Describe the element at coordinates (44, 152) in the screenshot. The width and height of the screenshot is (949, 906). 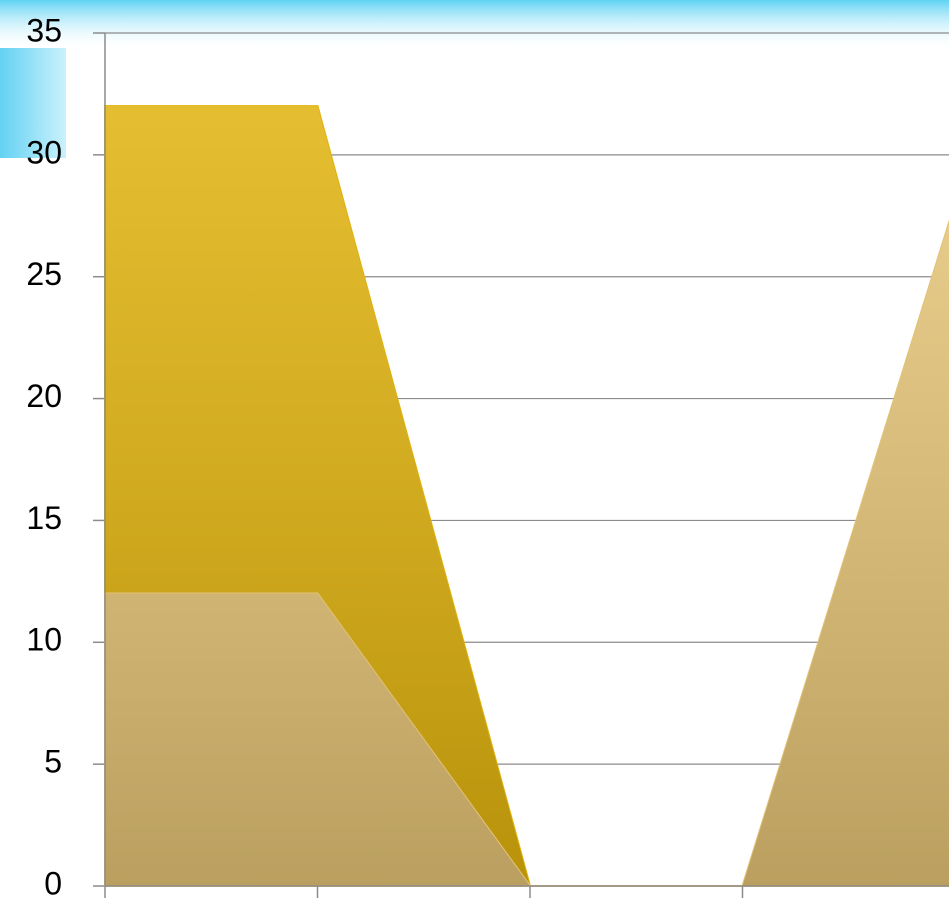
I see `y-tick-label: 30` at that location.